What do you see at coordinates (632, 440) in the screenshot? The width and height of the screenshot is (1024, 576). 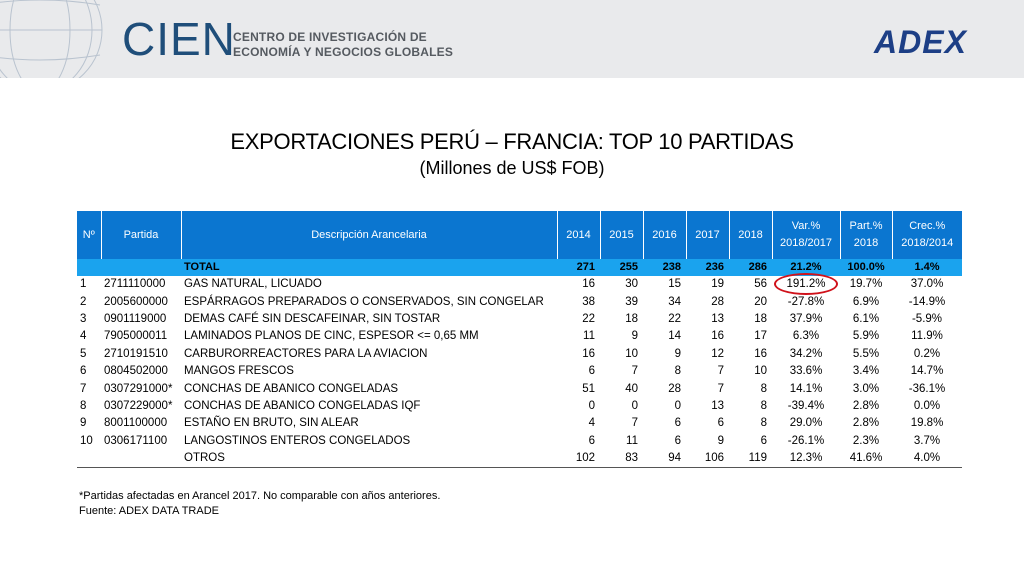 I see `cell-2015: 11` at bounding box center [632, 440].